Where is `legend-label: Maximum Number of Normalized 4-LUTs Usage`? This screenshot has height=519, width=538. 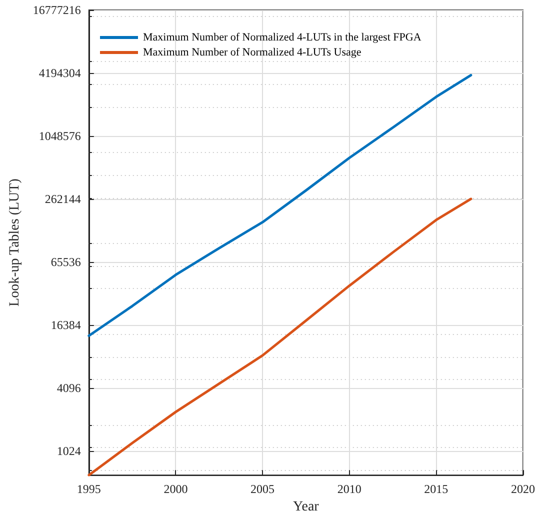 legend-label: Maximum Number of Normalized 4-LUTs Usage is located at coordinates (252, 52).